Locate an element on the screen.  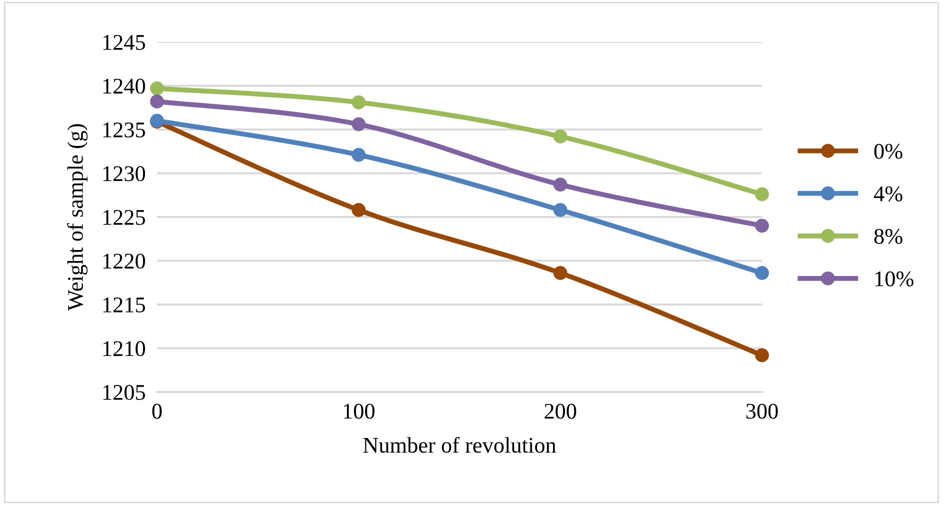
legend-label: 0% is located at coordinates (888, 151).